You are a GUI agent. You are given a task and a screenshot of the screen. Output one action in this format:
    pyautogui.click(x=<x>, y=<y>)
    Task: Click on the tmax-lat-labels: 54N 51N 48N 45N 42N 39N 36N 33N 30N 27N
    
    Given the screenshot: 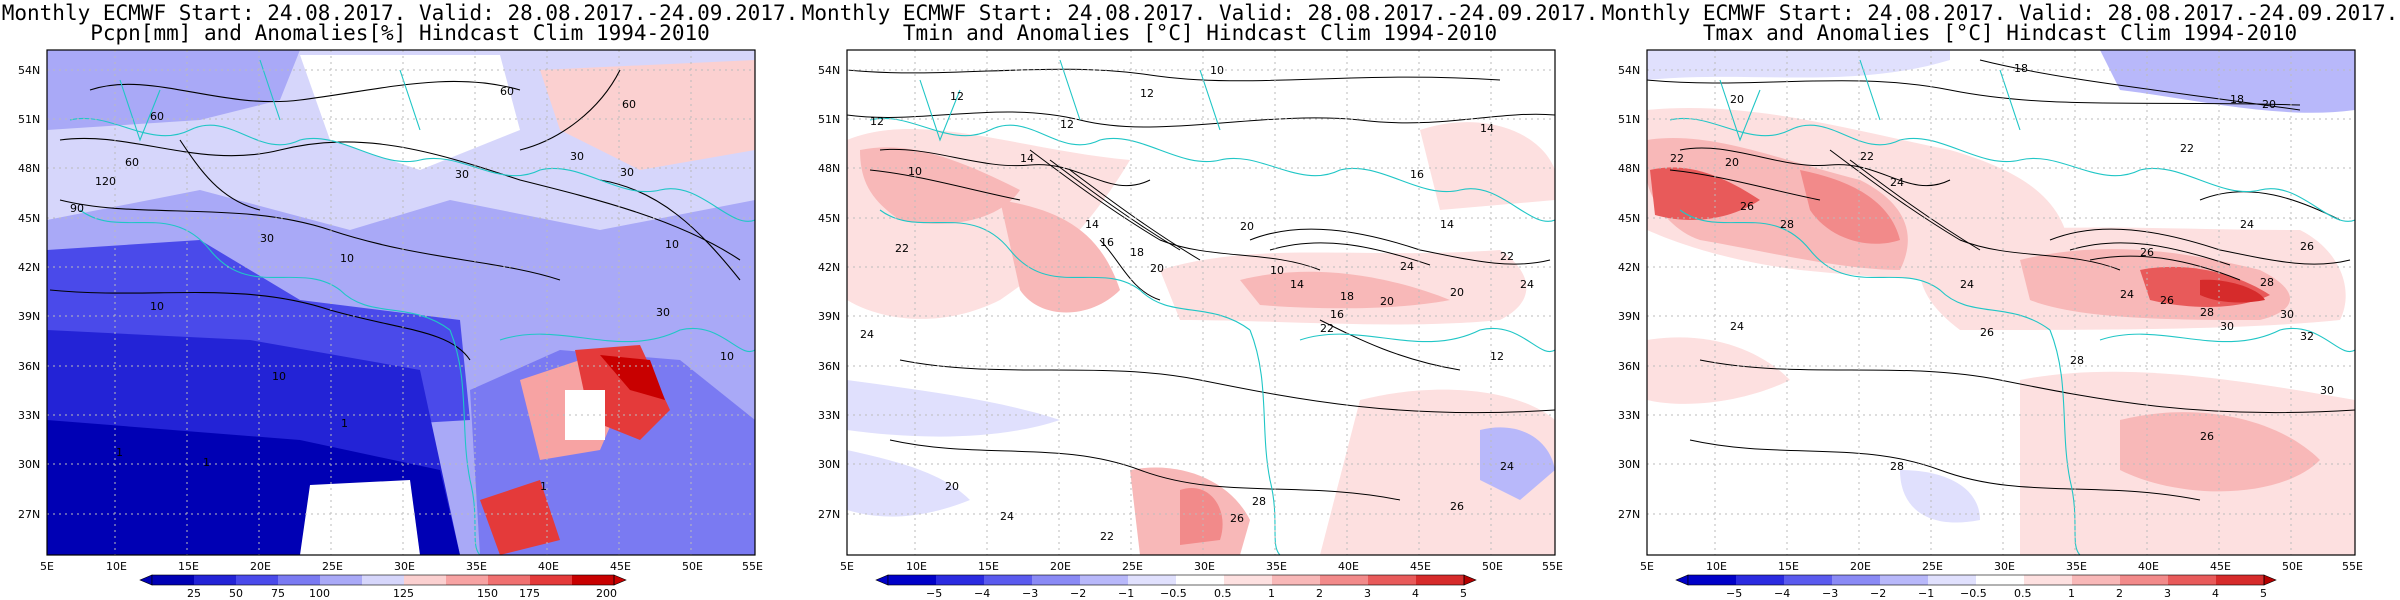 What is the action you would take?
    pyautogui.click(x=1629, y=292)
    